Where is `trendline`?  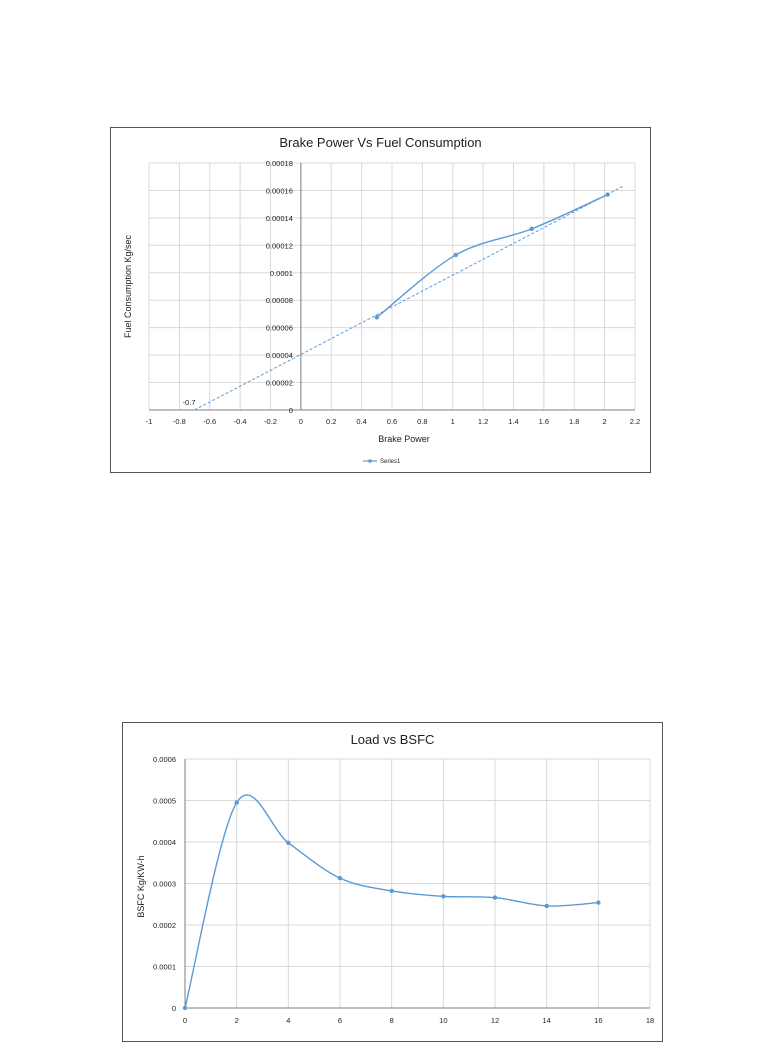 trendline is located at coordinates (409, 298).